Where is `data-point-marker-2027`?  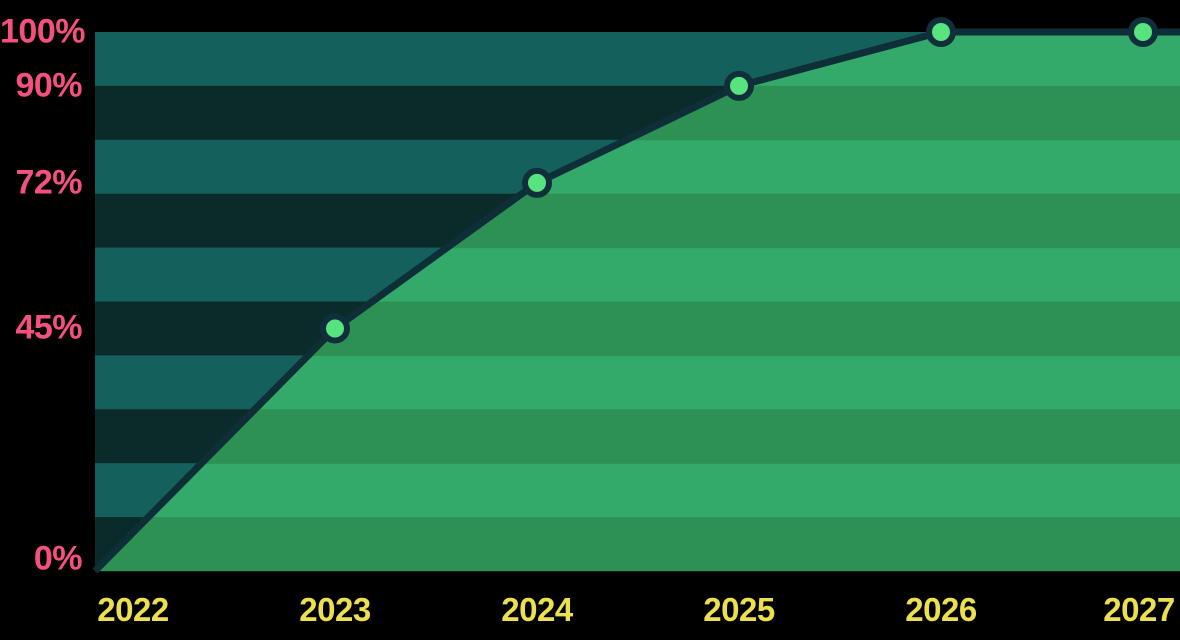
data-point-marker-2027 is located at coordinates (1143, 32).